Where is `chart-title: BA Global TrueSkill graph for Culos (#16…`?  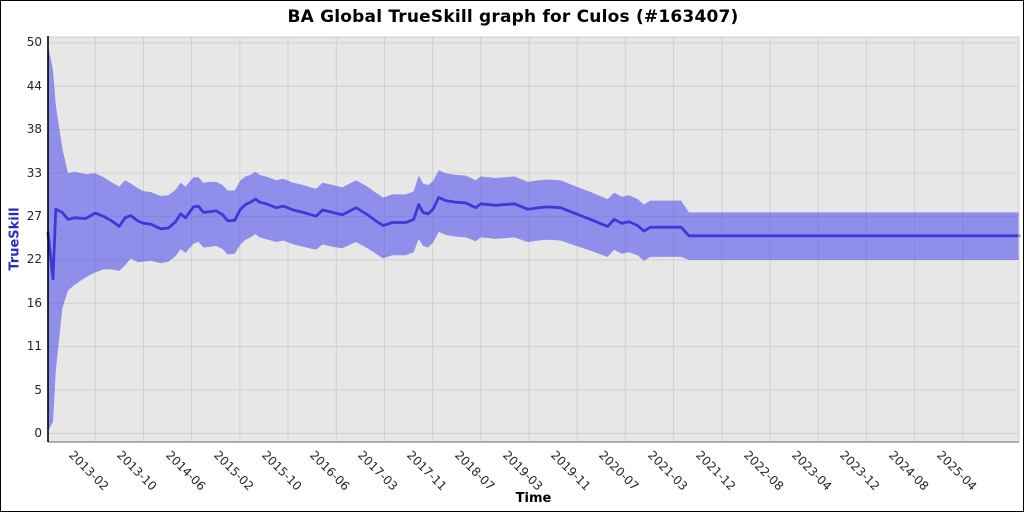
chart-title: BA Global TrueSkill graph for Culos (#16… is located at coordinates (513, 17).